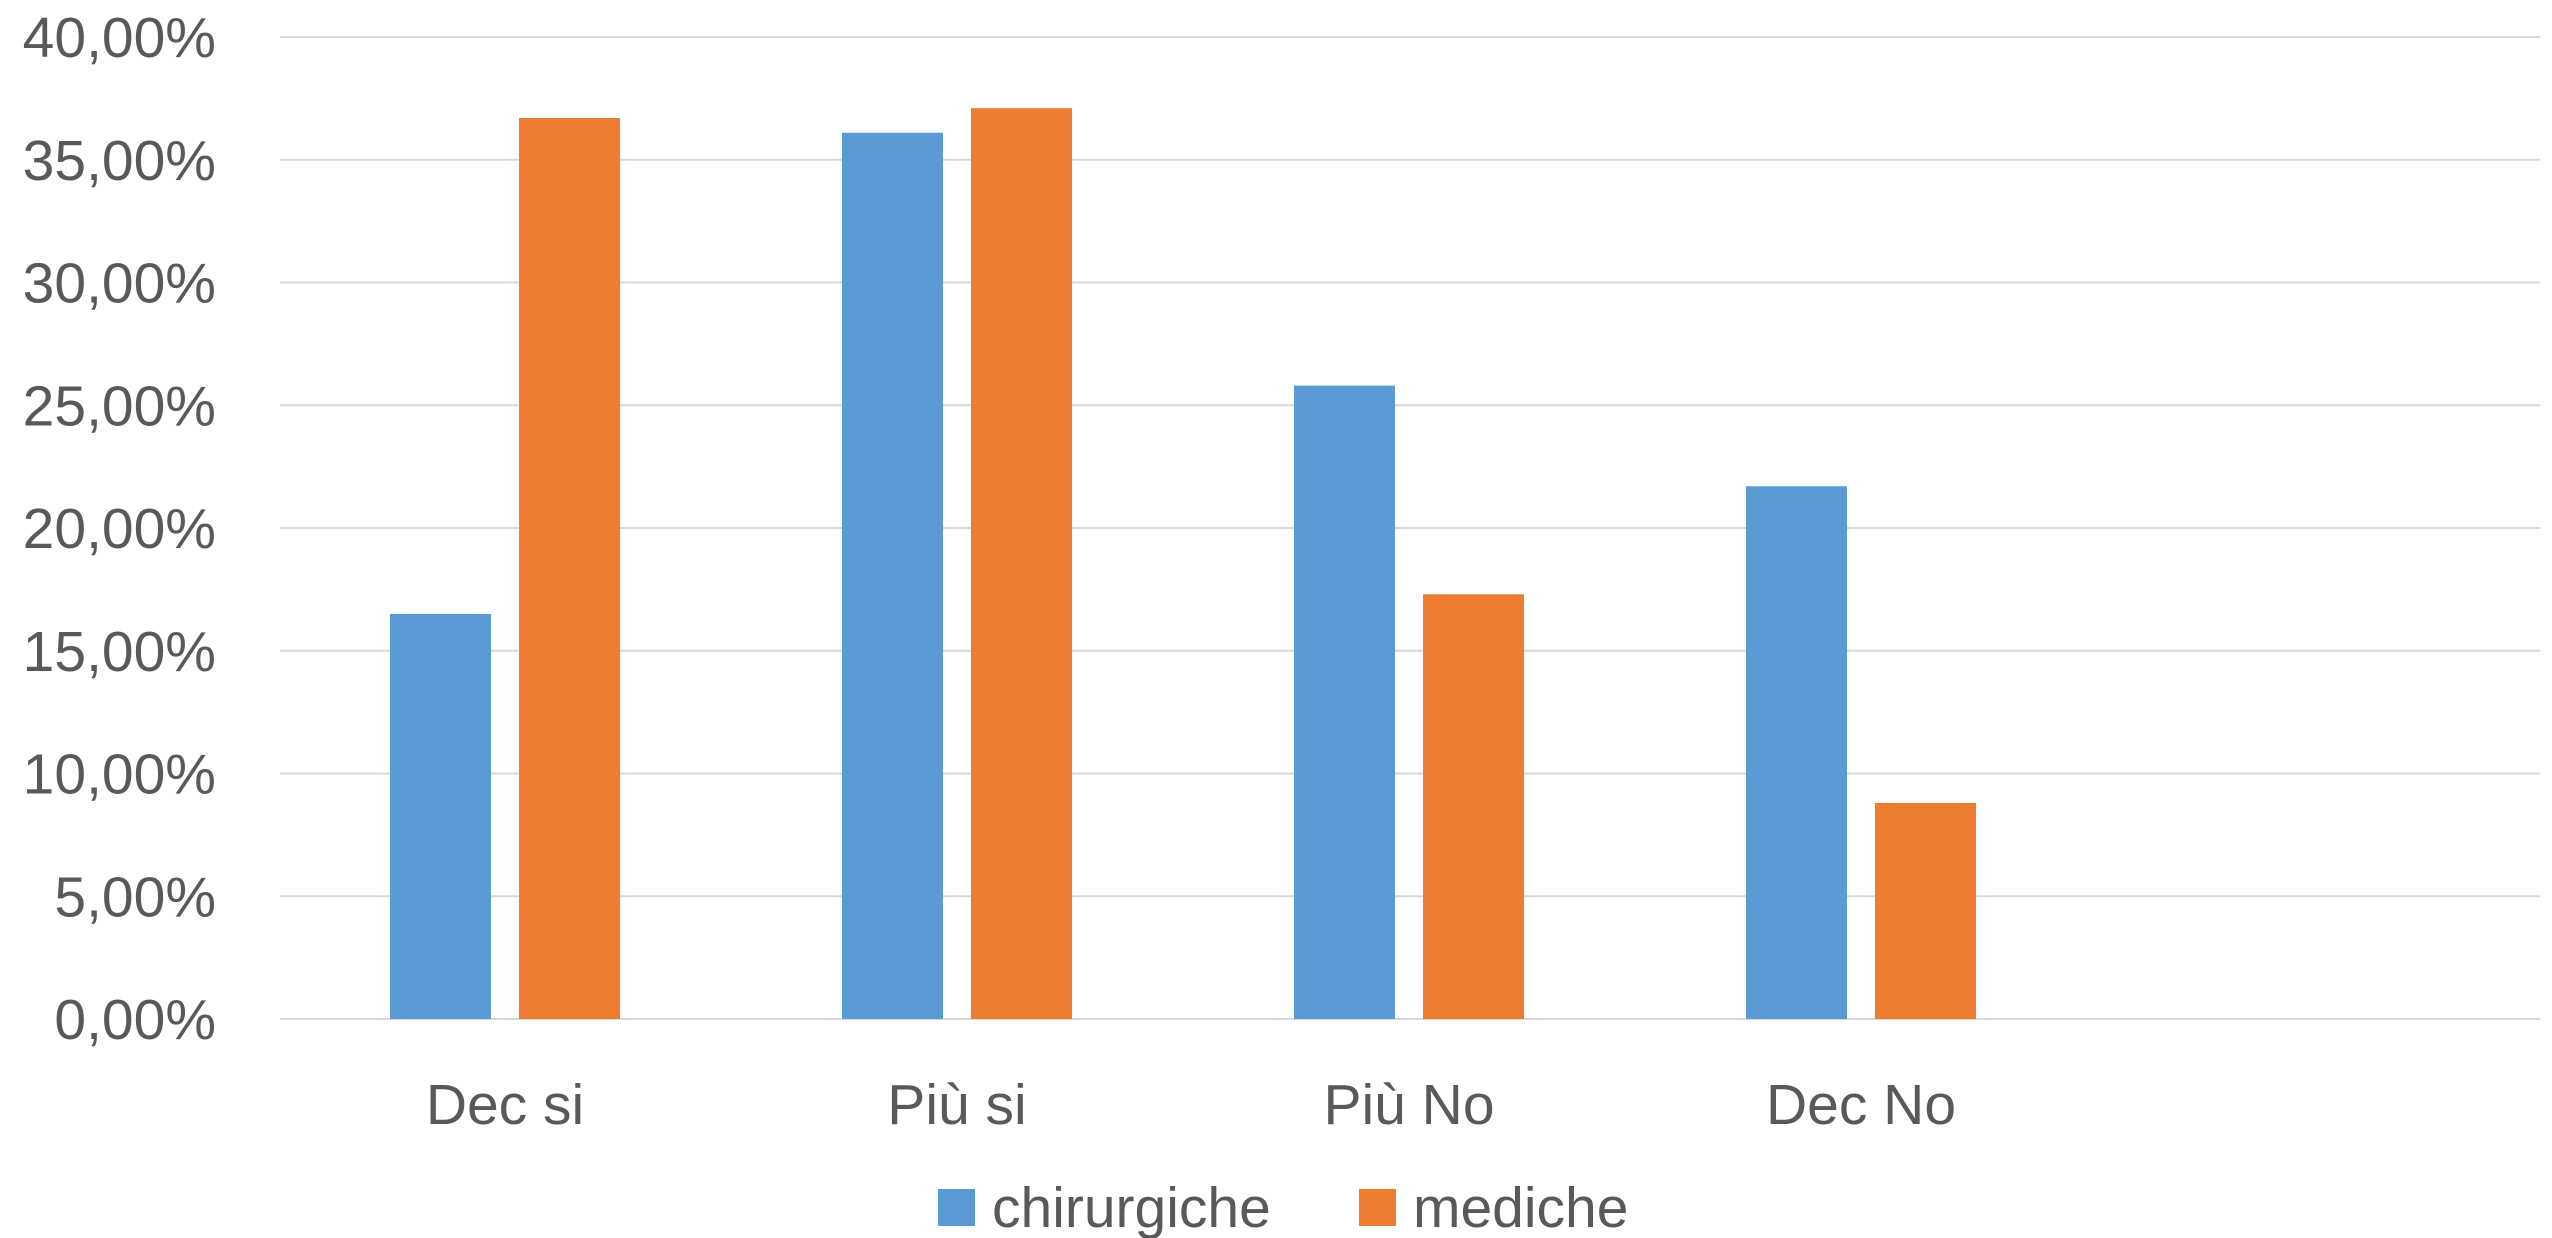 Image resolution: width=2552 pixels, height=1238 pixels. I want to click on x-category-label: Dec No, so click(1861, 1105).